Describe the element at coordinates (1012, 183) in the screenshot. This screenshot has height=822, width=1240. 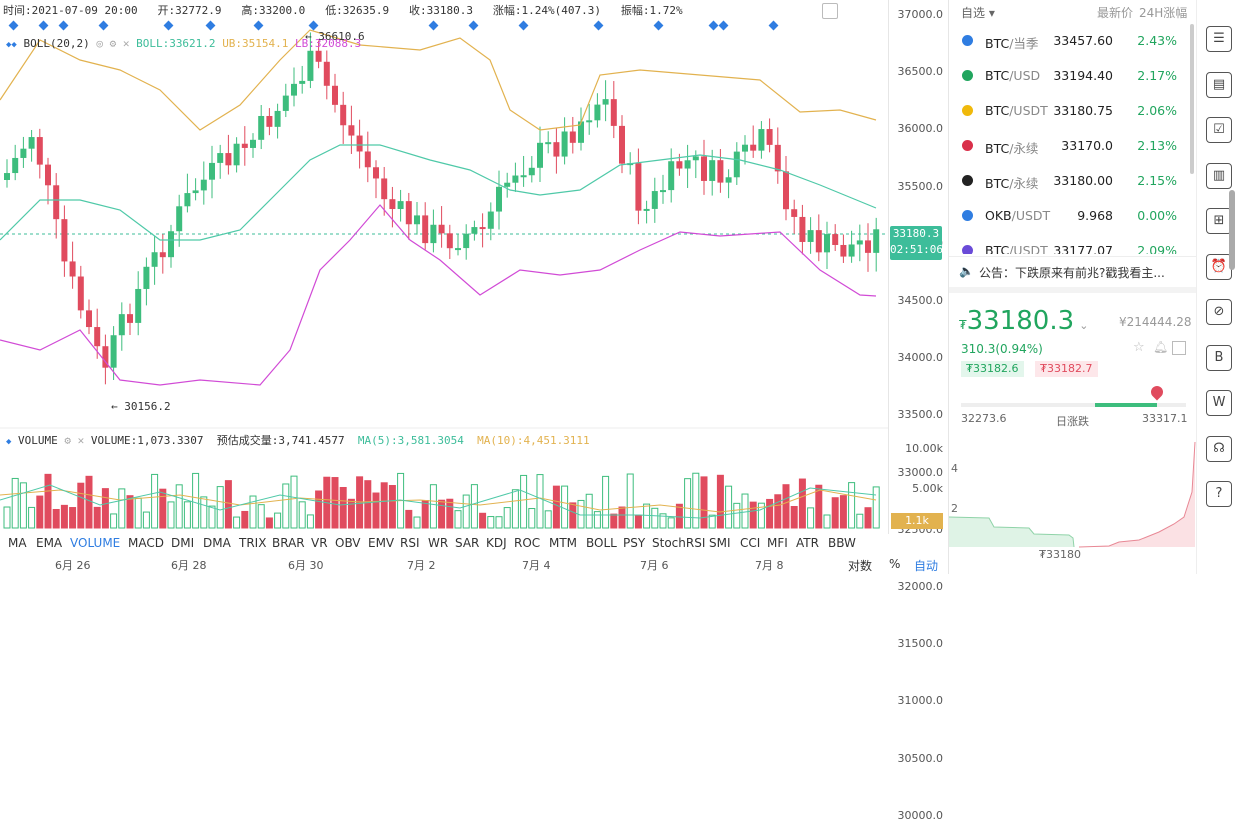
I see `pair-name: BTC/永续` at that location.